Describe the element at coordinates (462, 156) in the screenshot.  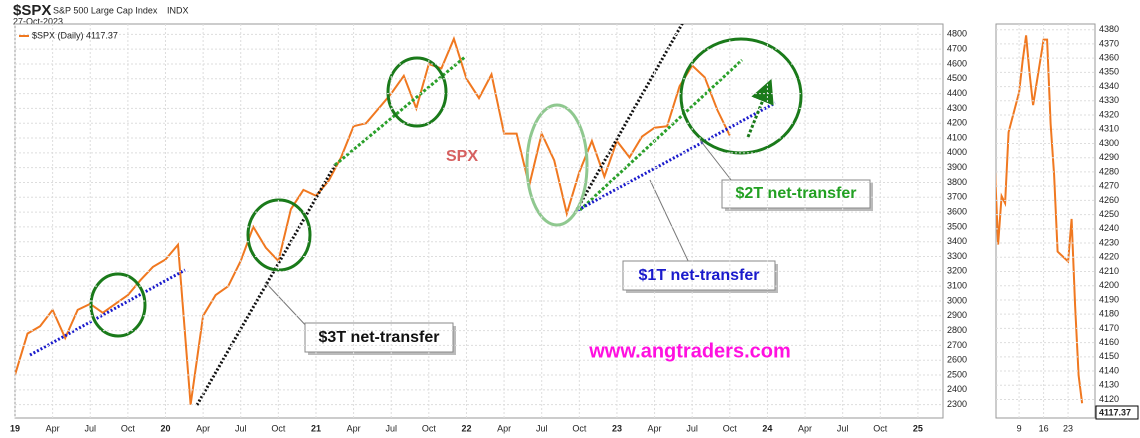
I see `annotation: SPX` at that location.